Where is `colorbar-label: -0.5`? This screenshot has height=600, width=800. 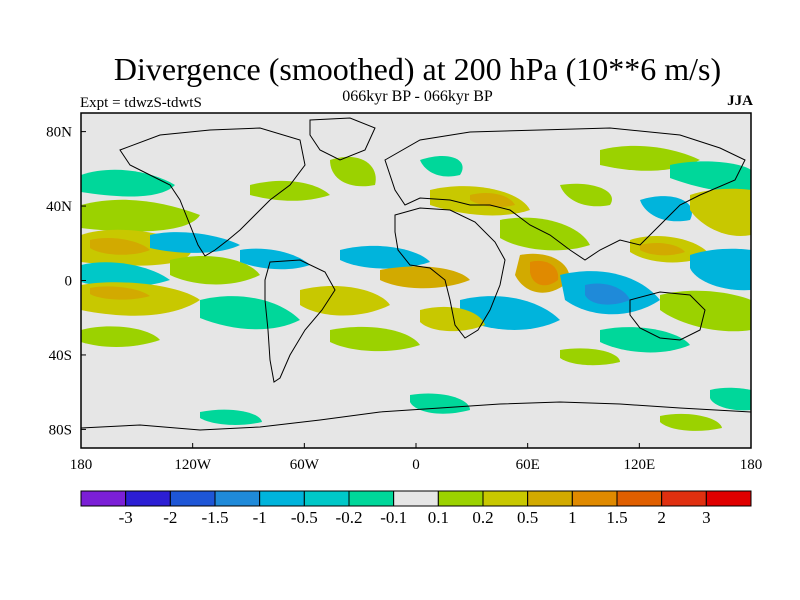 colorbar-label: -0.5 is located at coordinates (304, 517).